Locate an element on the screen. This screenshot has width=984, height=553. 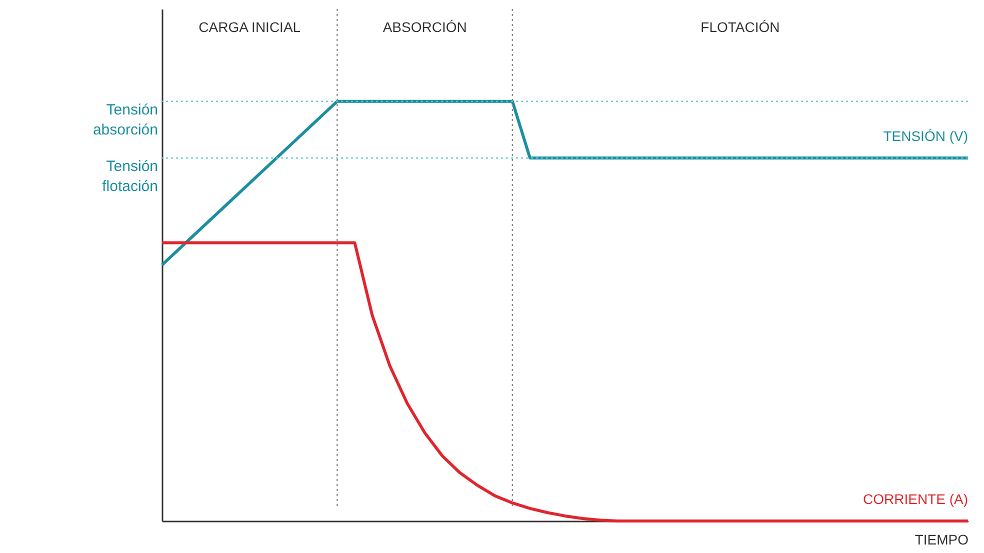
text: ABSORCIÓN is located at coordinates (424, 27).